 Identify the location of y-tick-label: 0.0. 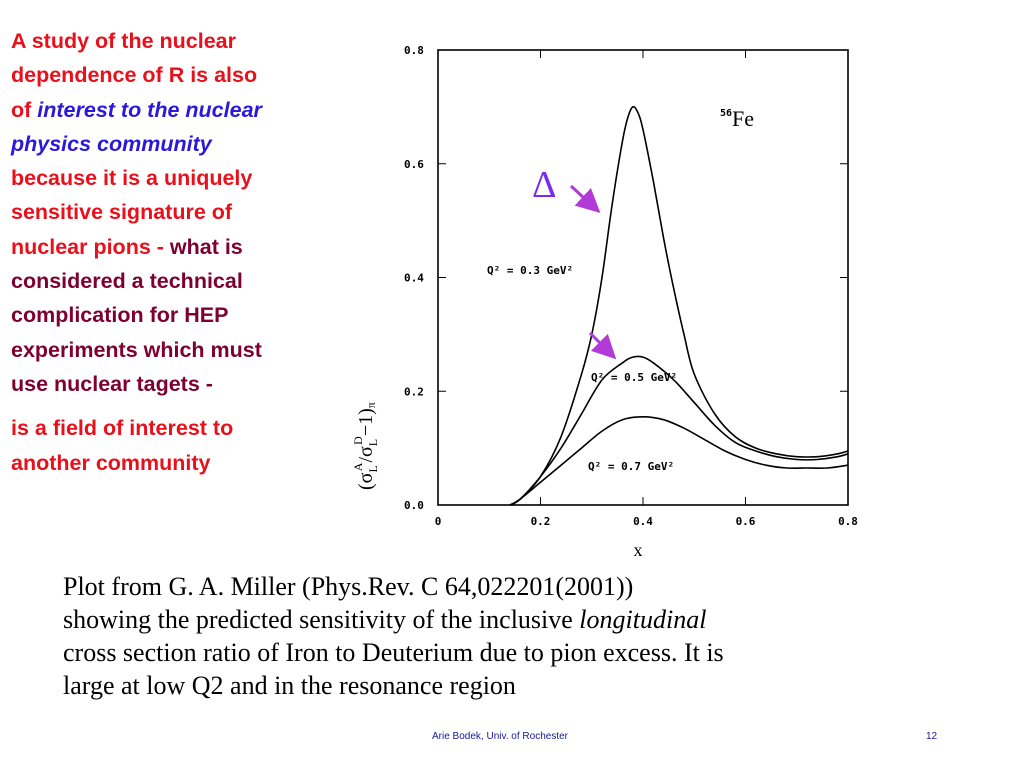
(414, 505).